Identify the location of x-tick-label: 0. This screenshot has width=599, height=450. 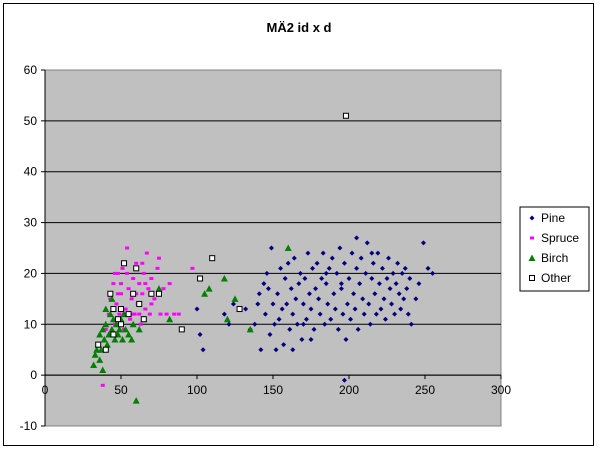
(45, 390).